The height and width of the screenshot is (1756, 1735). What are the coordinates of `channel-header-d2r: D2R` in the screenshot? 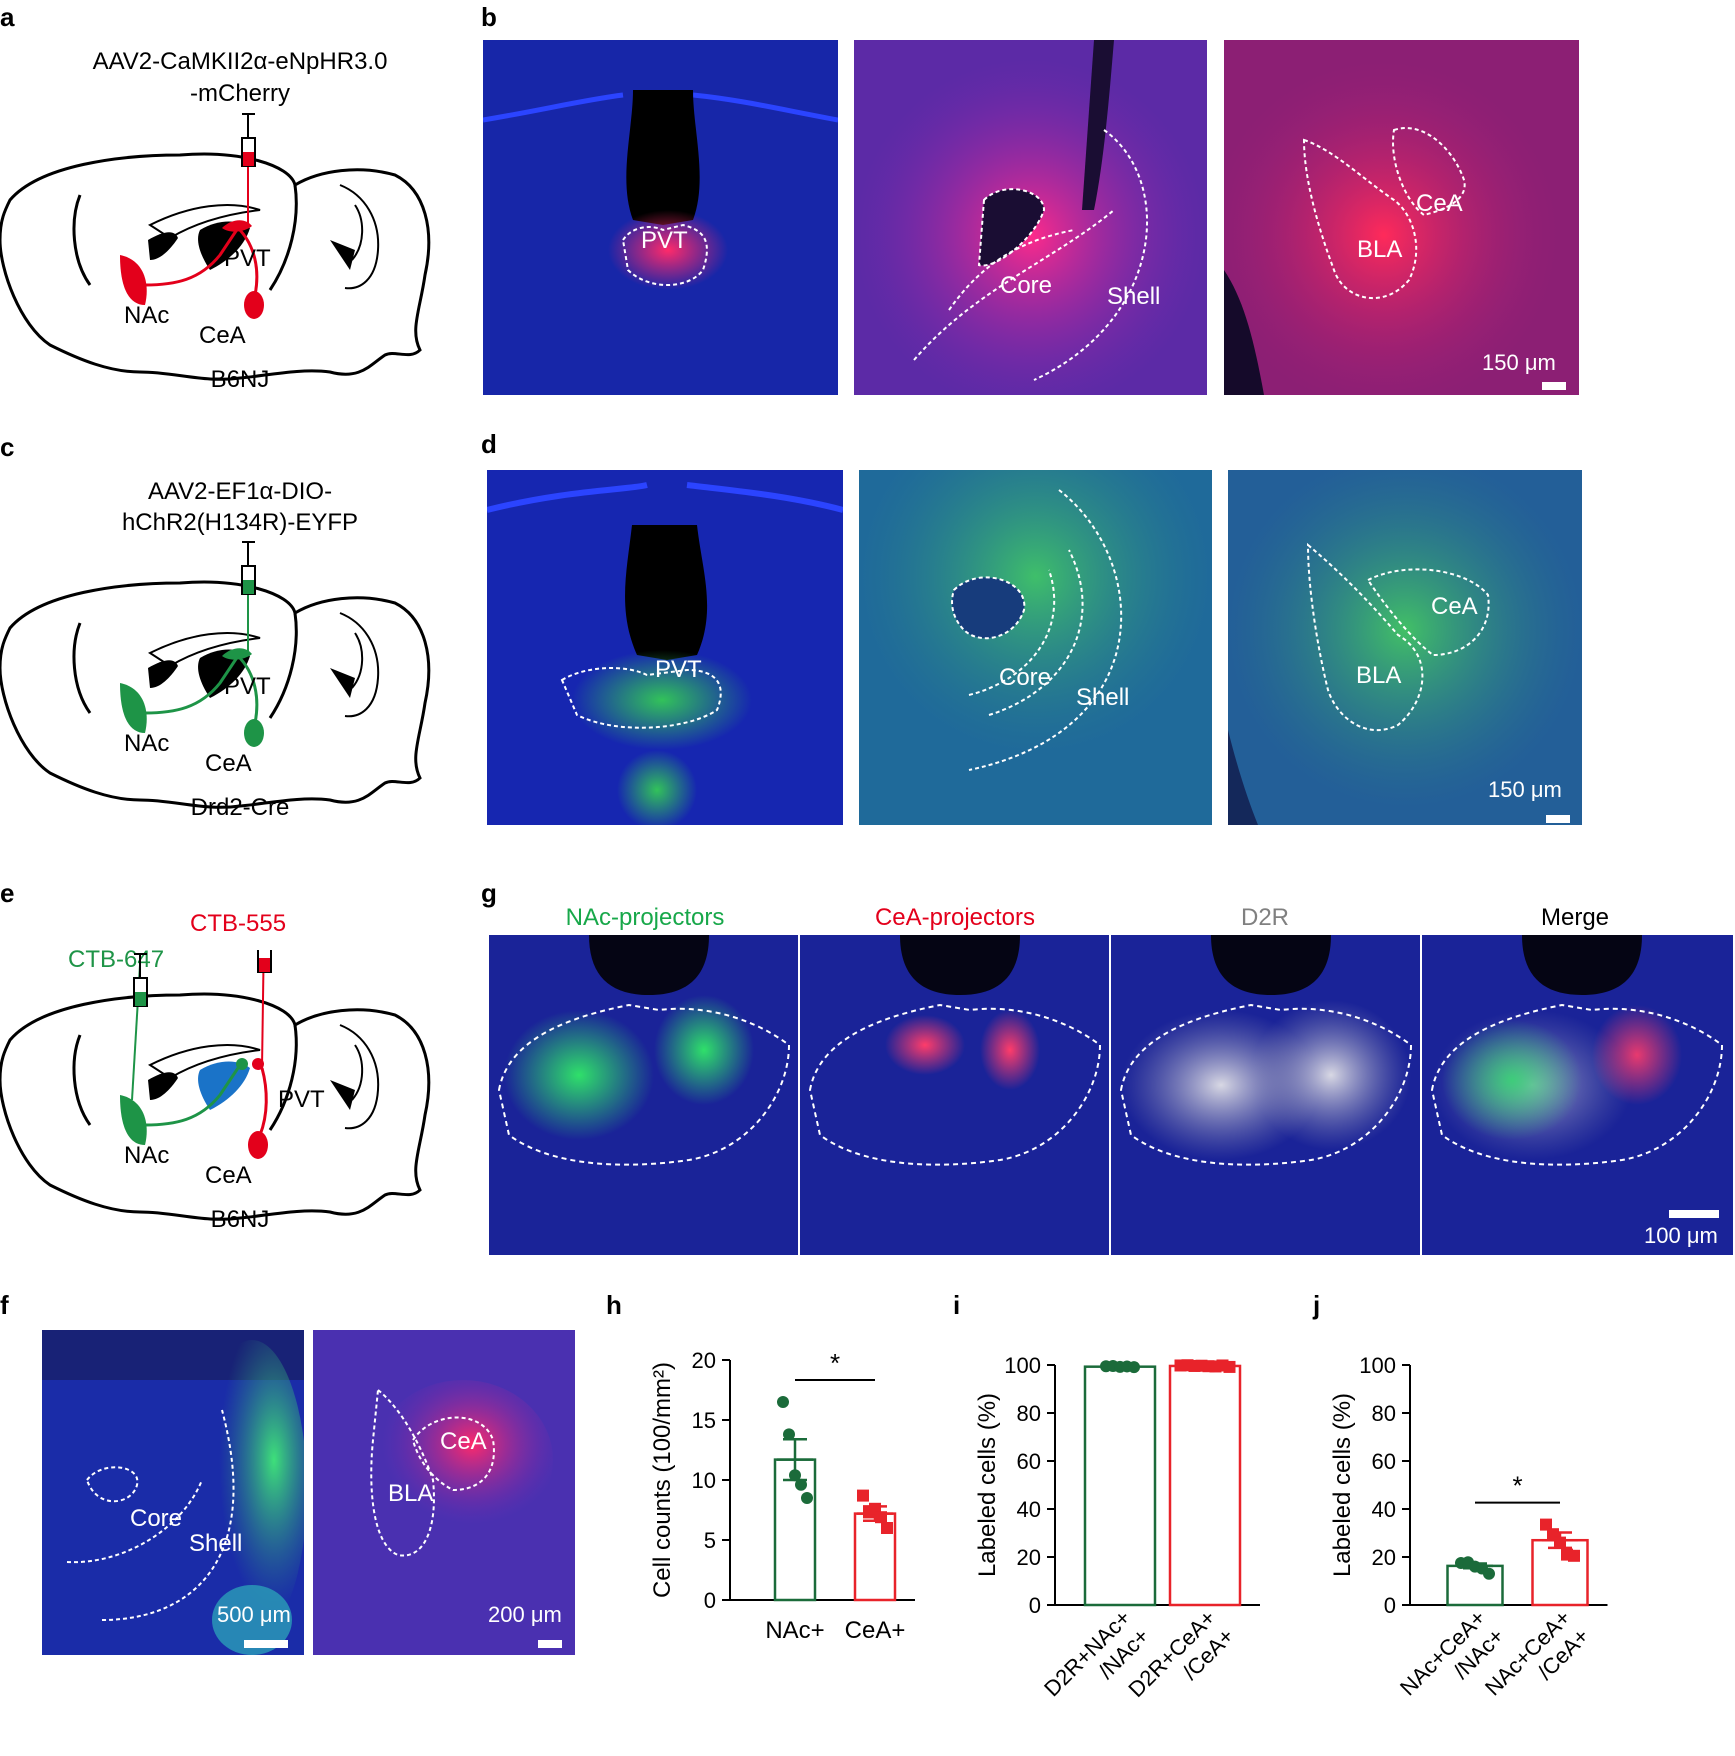 It's located at (1264, 917).